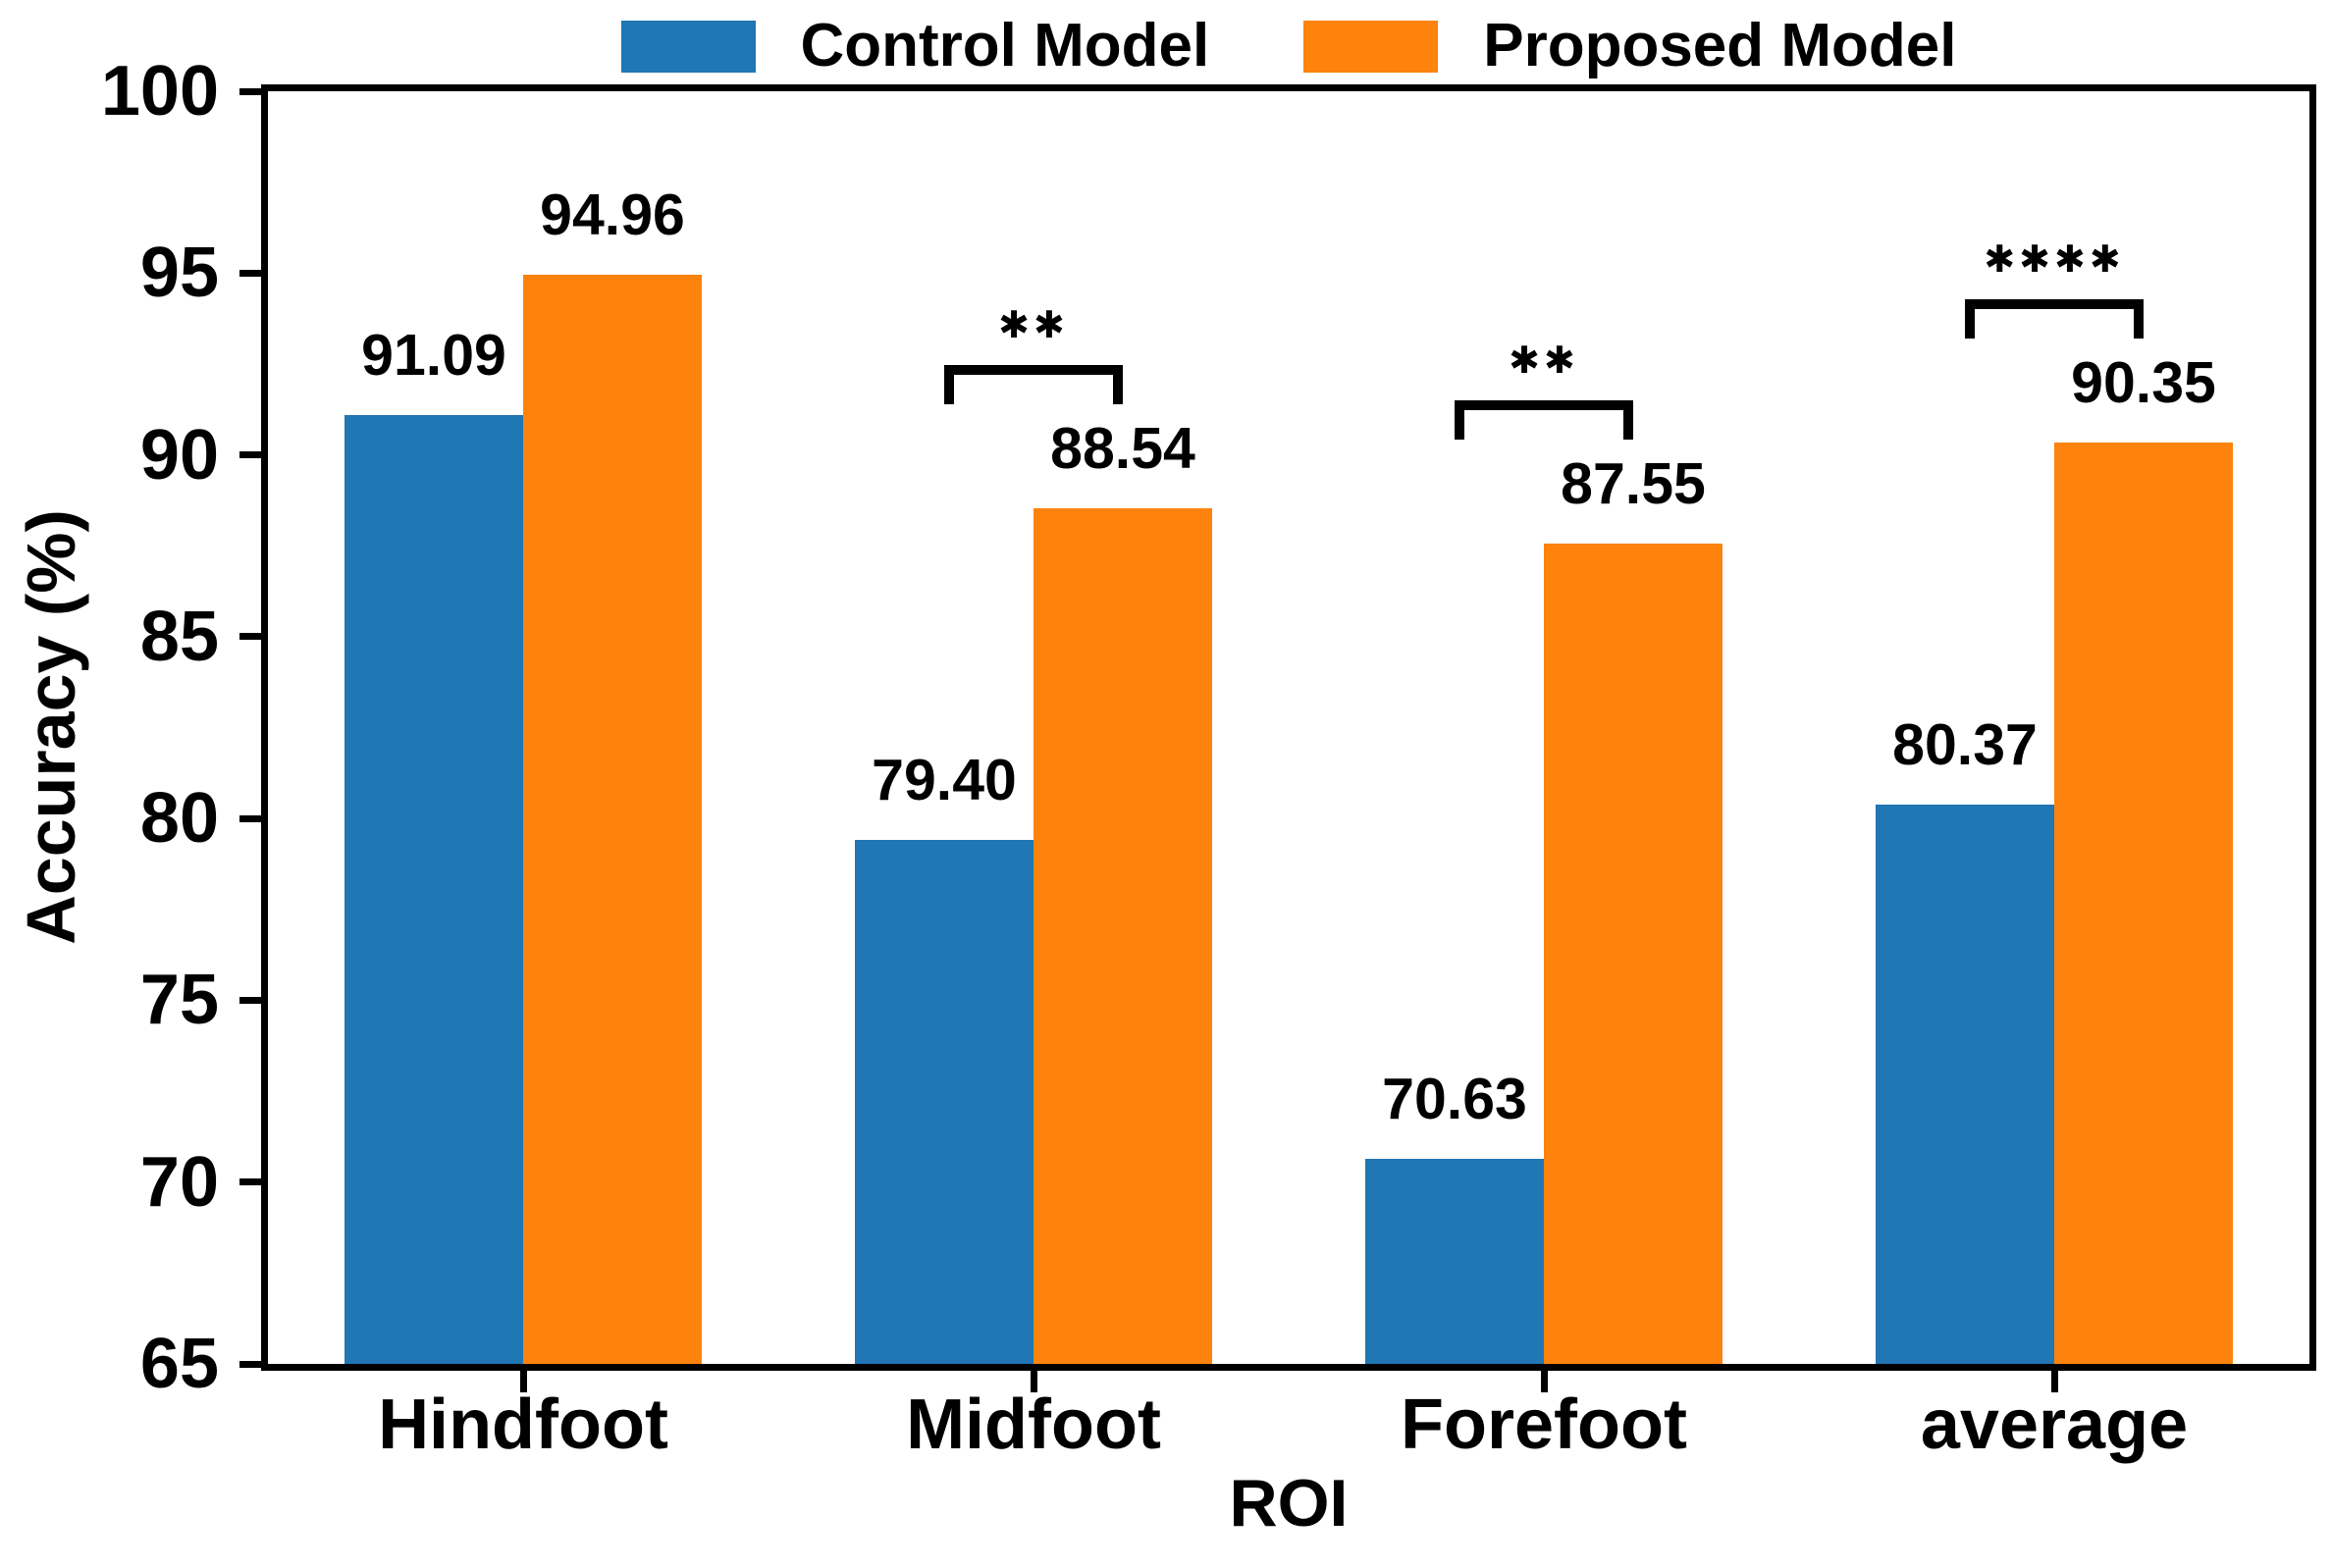 Image resolution: width=2332 pixels, height=1568 pixels. What do you see at coordinates (944, 780) in the screenshot?
I see `value-label-control-midfoot: 79.40` at bounding box center [944, 780].